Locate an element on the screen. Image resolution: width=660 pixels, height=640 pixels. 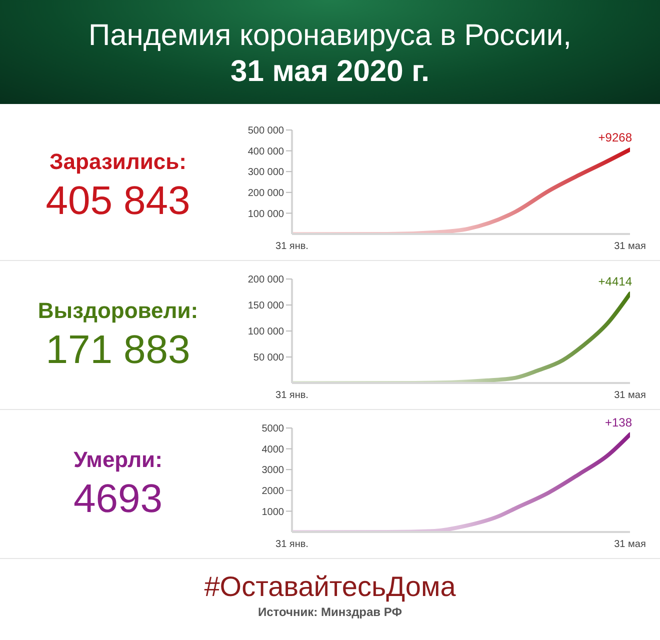
y-tick-label: 3000 is located at coordinates (273, 470).